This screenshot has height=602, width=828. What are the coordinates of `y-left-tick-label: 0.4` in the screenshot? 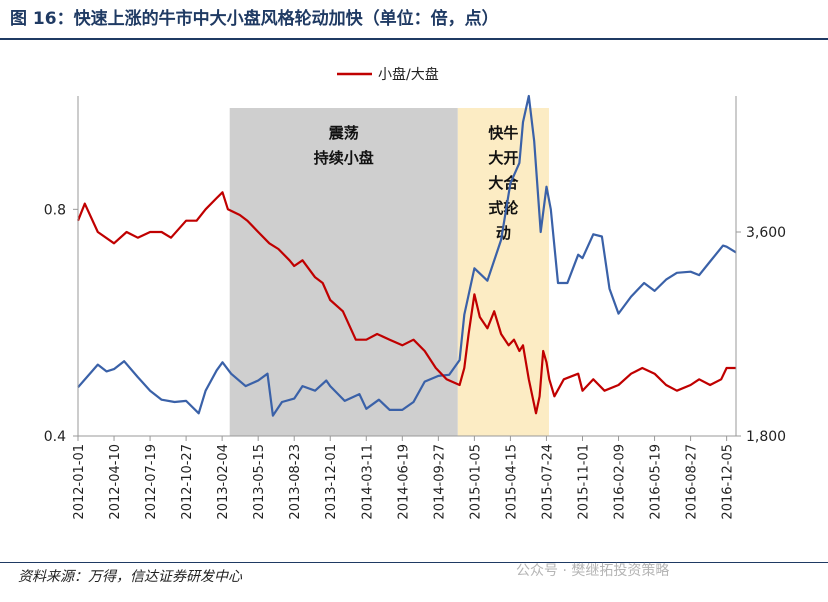 It's located at (55, 437).